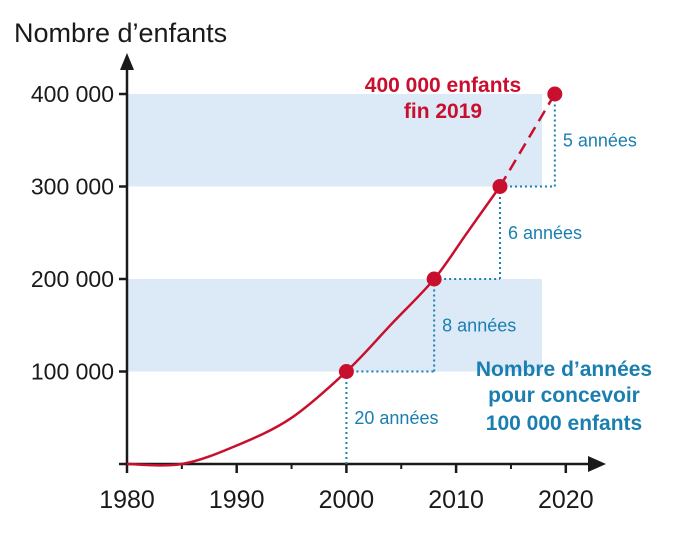  What do you see at coordinates (443, 111) in the screenshot?
I see `annotation-red-line-2: fin 2019` at bounding box center [443, 111].